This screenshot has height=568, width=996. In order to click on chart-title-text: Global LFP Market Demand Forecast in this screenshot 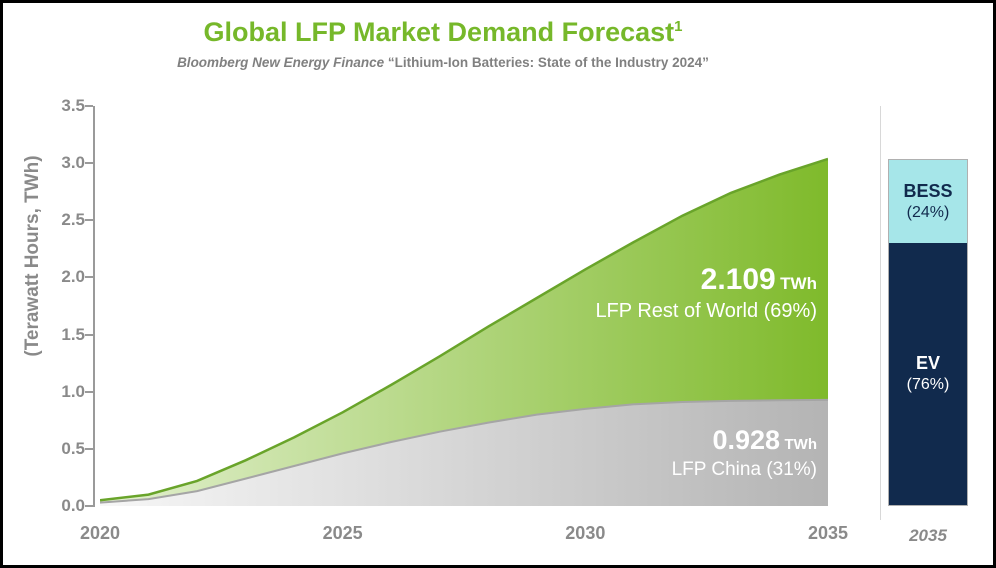, I will do `click(439, 32)`.